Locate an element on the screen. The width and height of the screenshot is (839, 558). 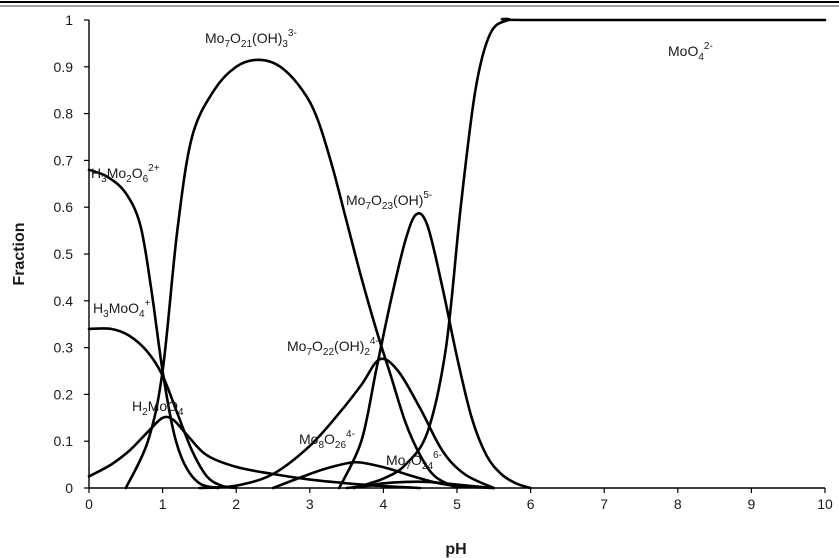
series-label-9: MoO42- is located at coordinates (690, 52).